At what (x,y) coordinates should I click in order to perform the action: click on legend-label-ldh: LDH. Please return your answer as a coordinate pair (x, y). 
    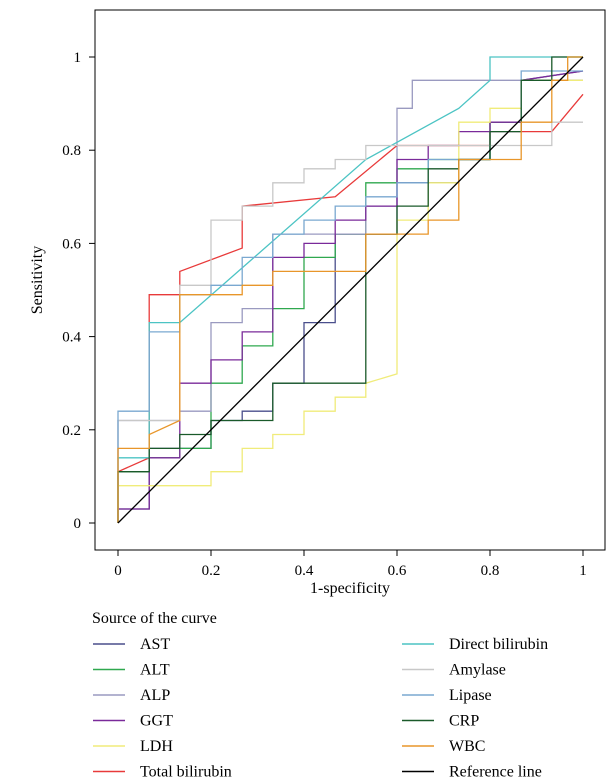
    Looking at the image, I should click on (156, 746).